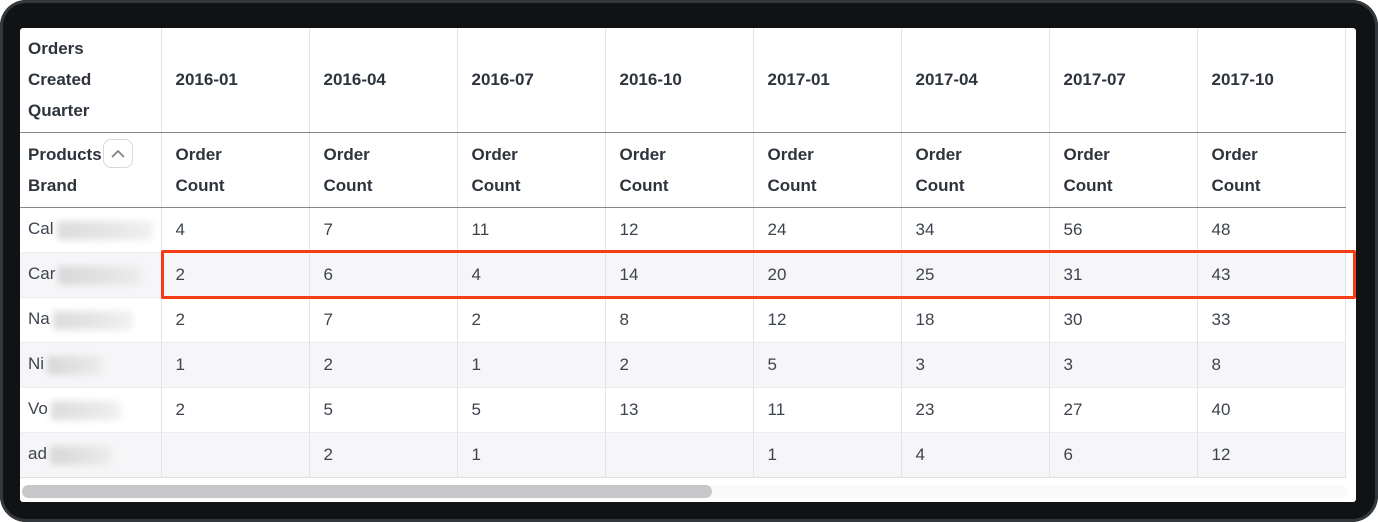 Image resolution: width=1378 pixels, height=522 pixels. What do you see at coordinates (827, 229) in the screenshot?
I see `value-cell: 24` at bounding box center [827, 229].